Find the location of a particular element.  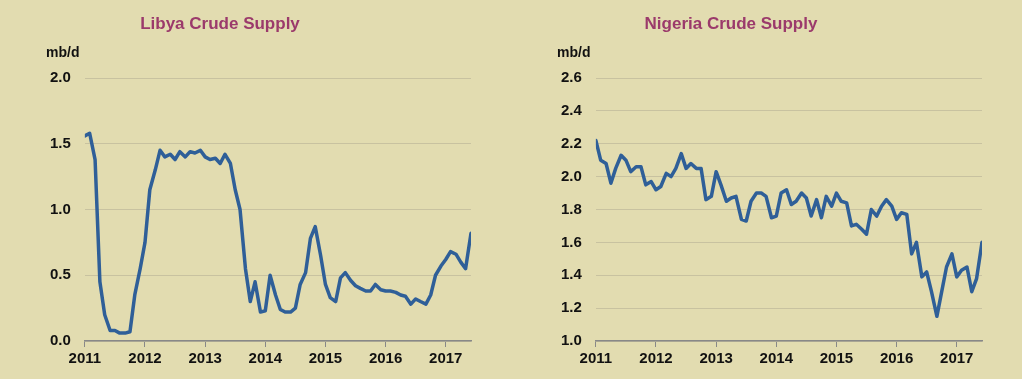

y-tick-label: 1.5 is located at coordinates (60, 142).